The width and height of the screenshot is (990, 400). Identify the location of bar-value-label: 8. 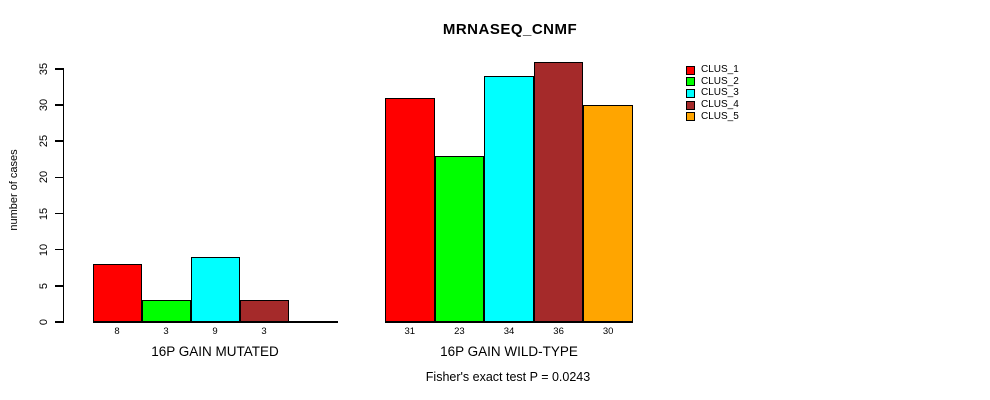
(117, 331).